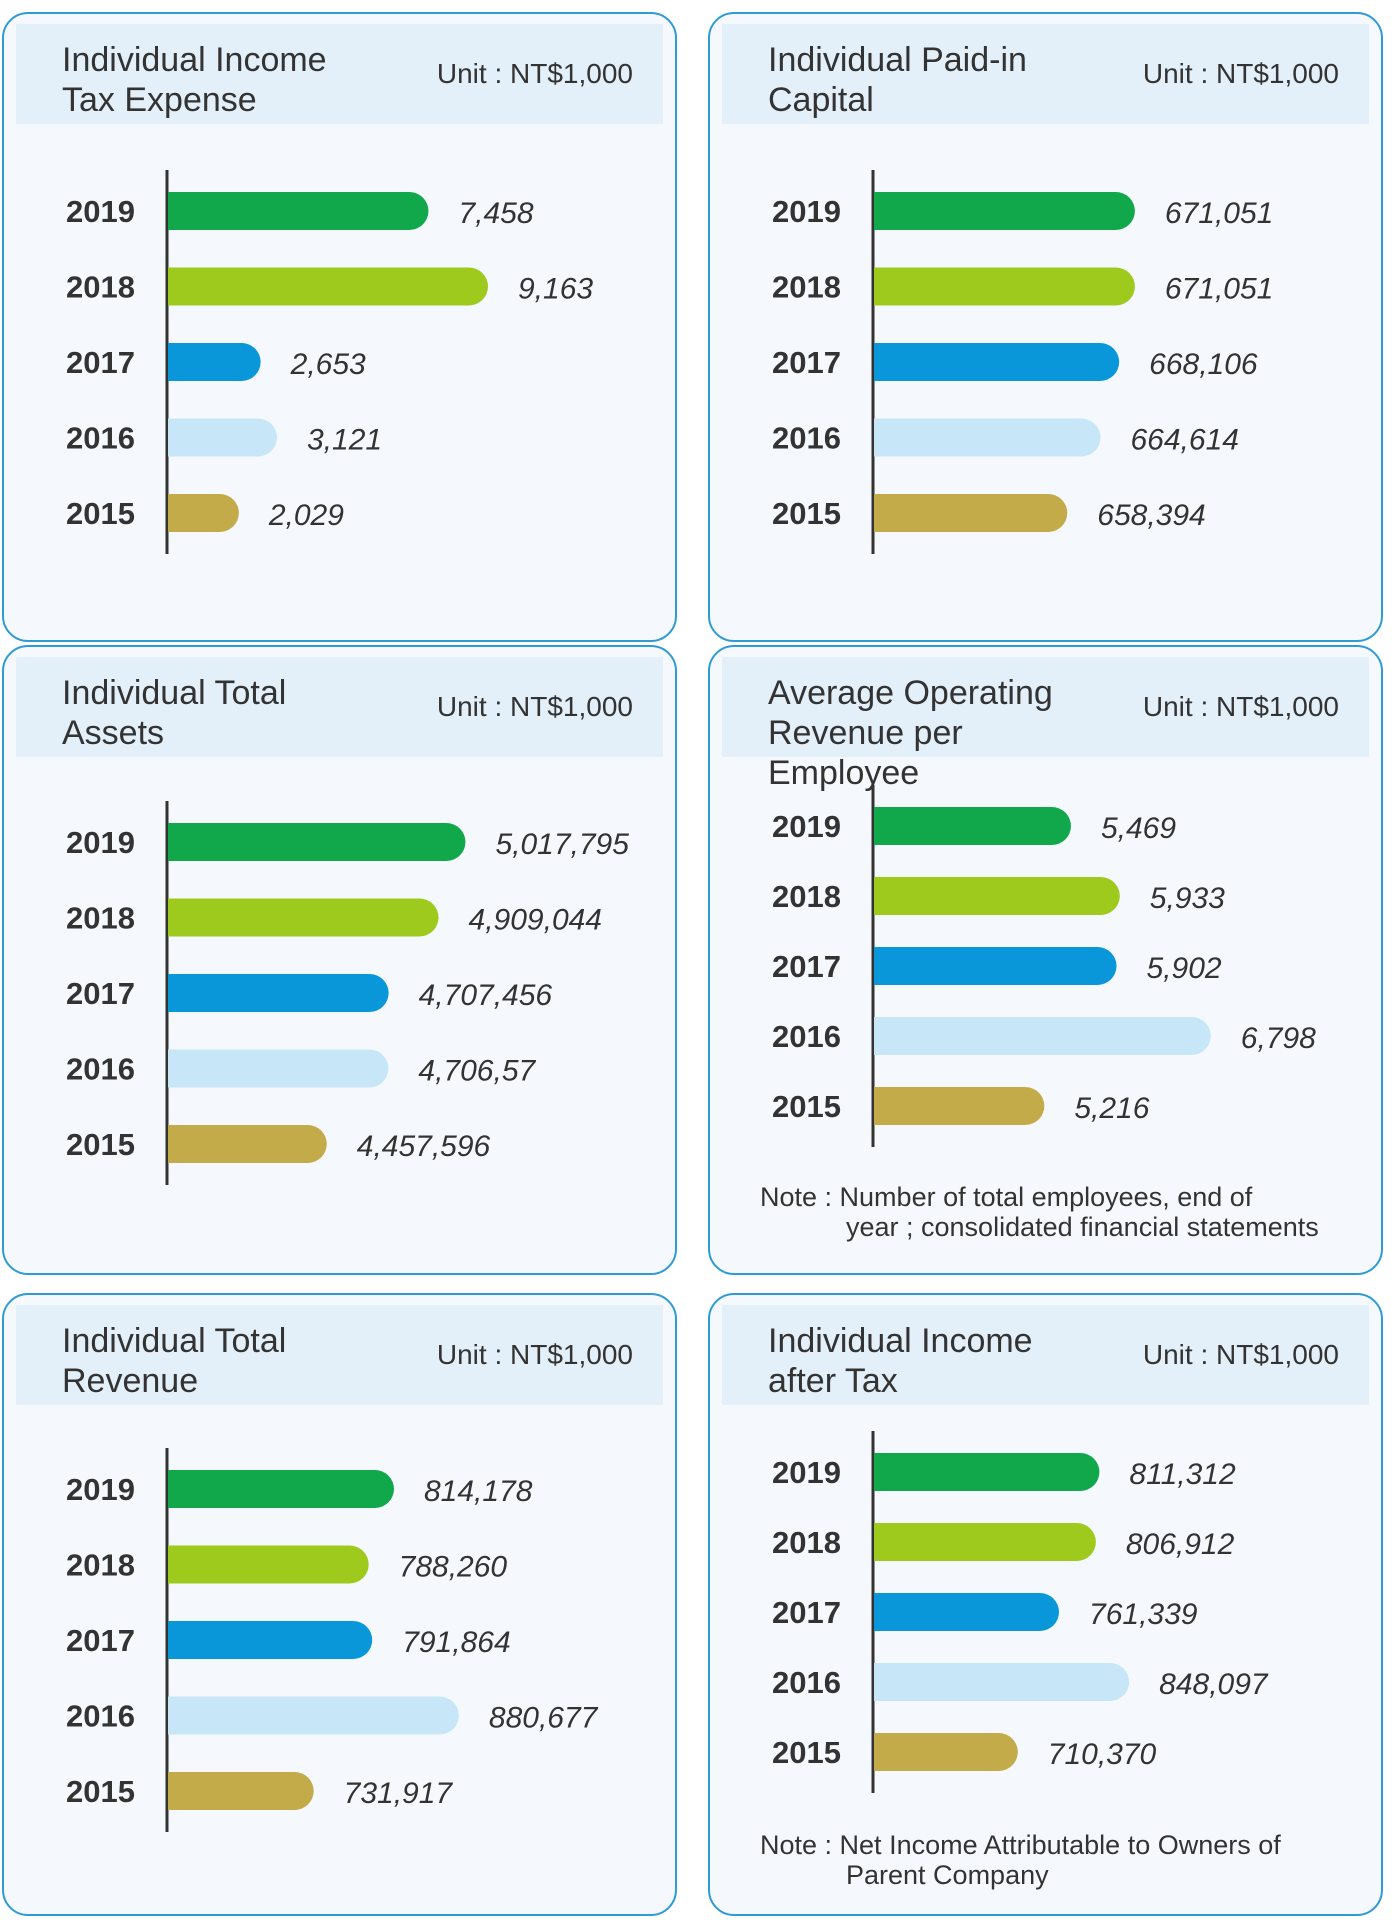 The image size is (1399, 1920). Describe the element at coordinates (897, 80) in the screenshot. I see `panel-title: Individual Paid-in Capital` at that location.